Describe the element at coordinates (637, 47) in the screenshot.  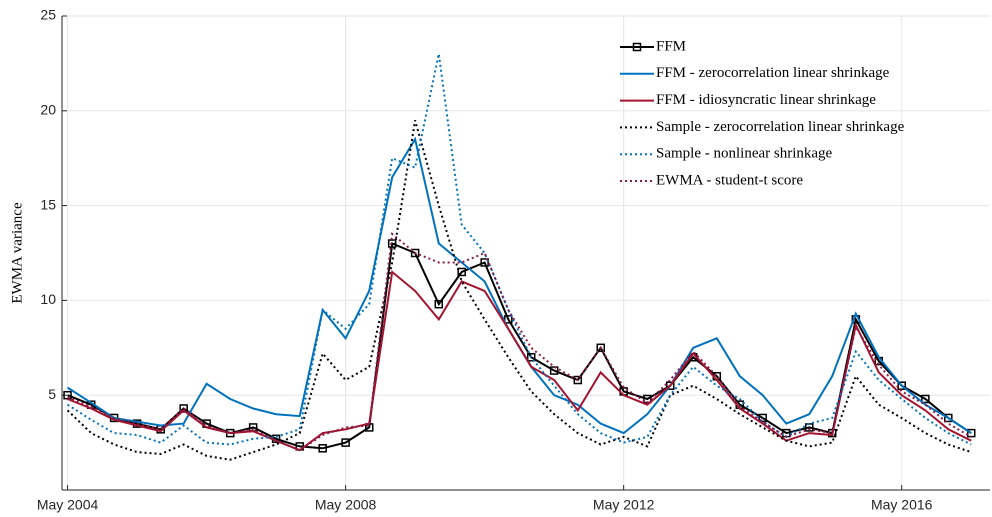
I see `legend-marker` at that location.